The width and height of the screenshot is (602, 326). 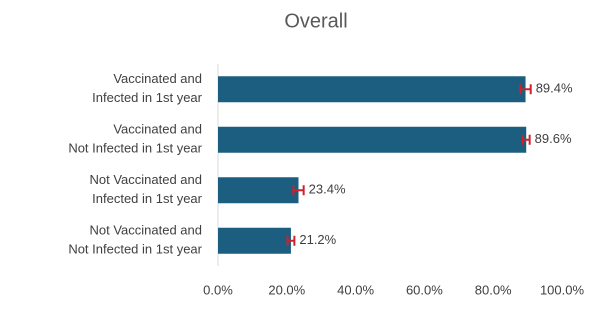 I want to click on x-tick-label: 60.0%, so click(x=424, y=289).